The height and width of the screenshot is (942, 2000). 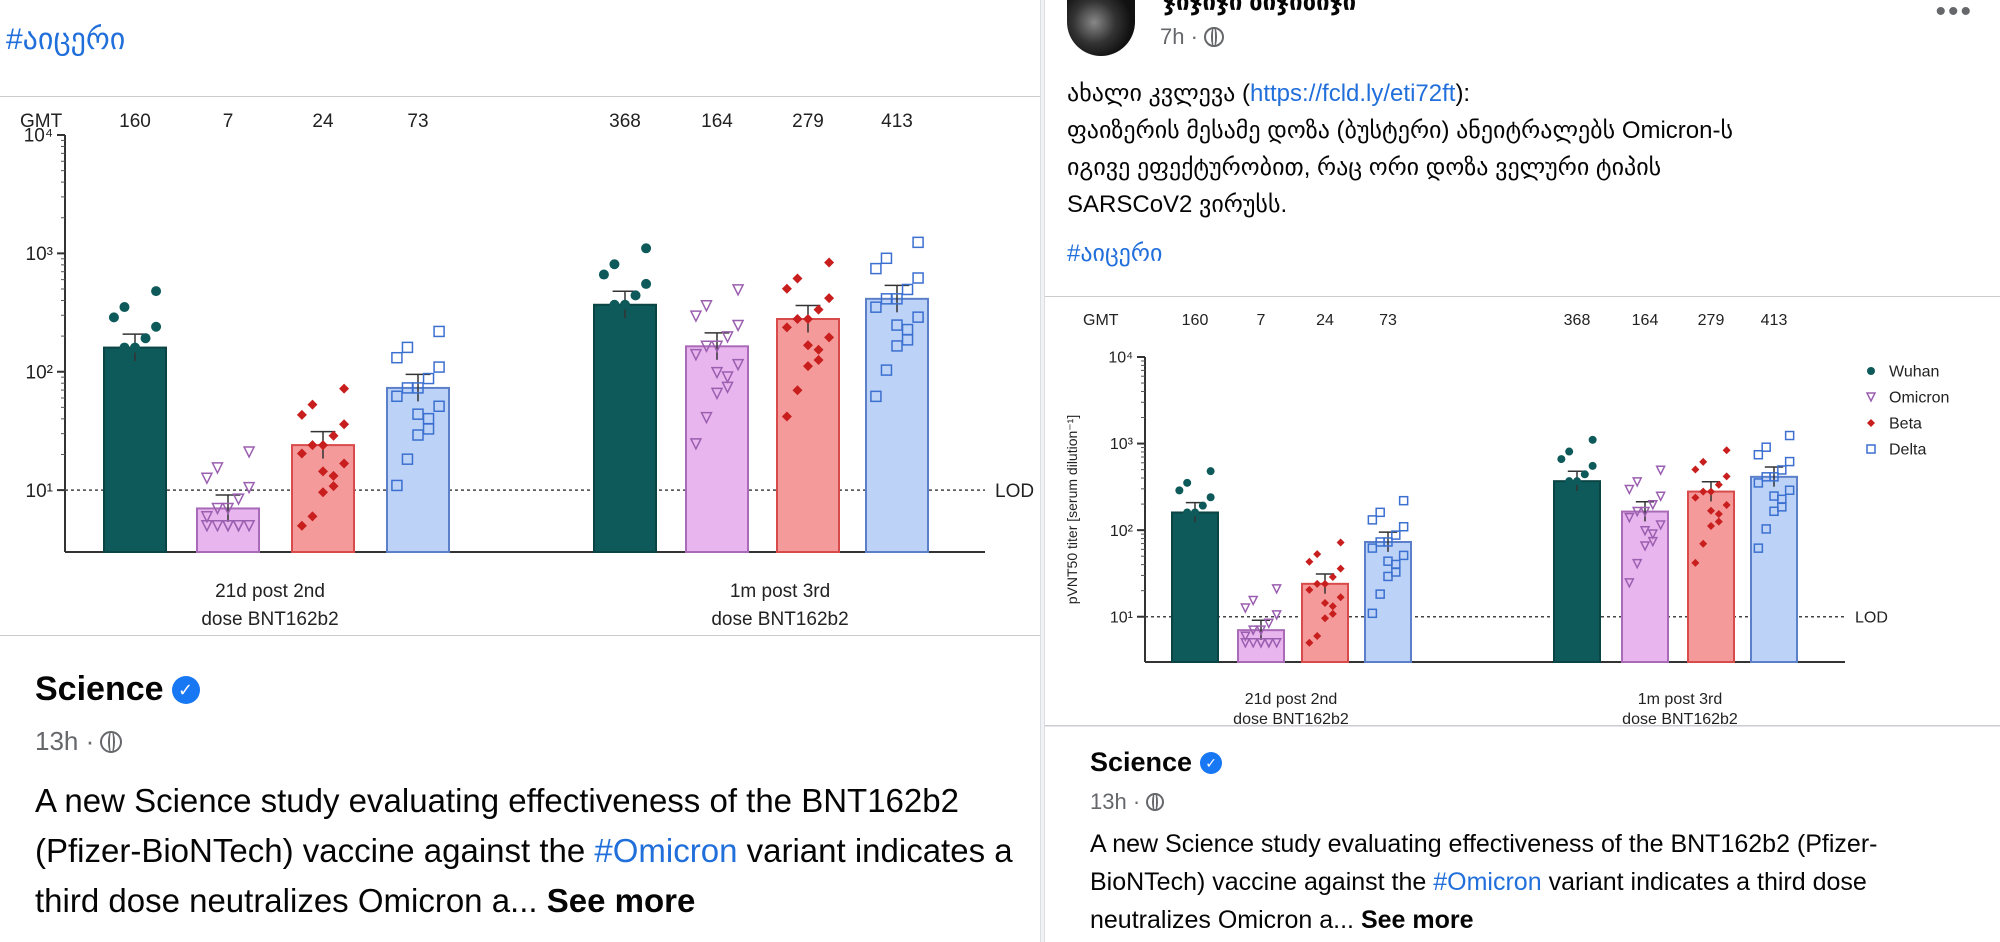 I want to click on bar-delta, so click(x=1774, y=569).